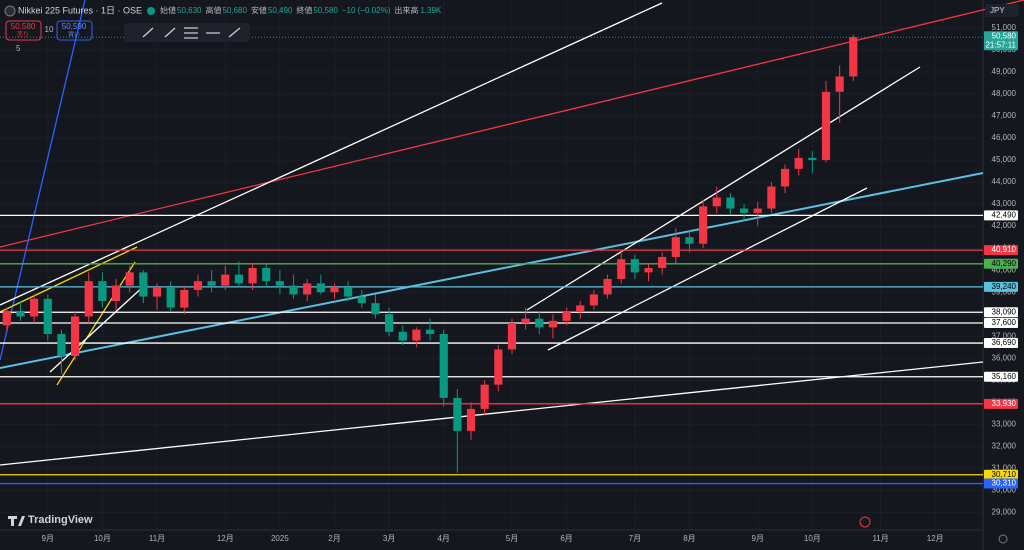 This screenshot has height=550, width=1024. I want to click on y-tick-label: 43,000, so click(1004, 203).